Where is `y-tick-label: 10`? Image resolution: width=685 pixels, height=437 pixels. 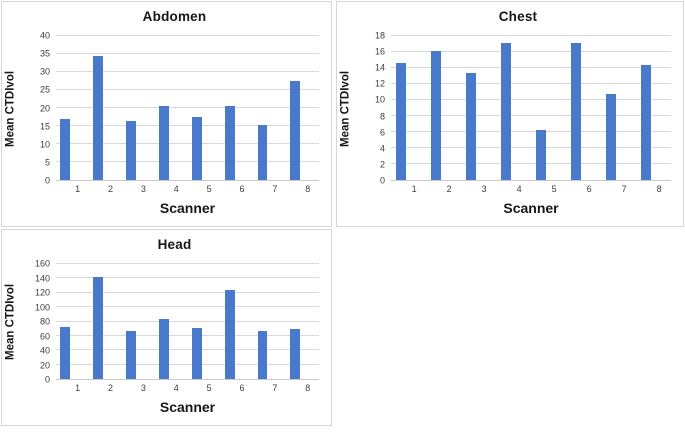
y-tick-label: 10 is located at coordinates (379, 99).